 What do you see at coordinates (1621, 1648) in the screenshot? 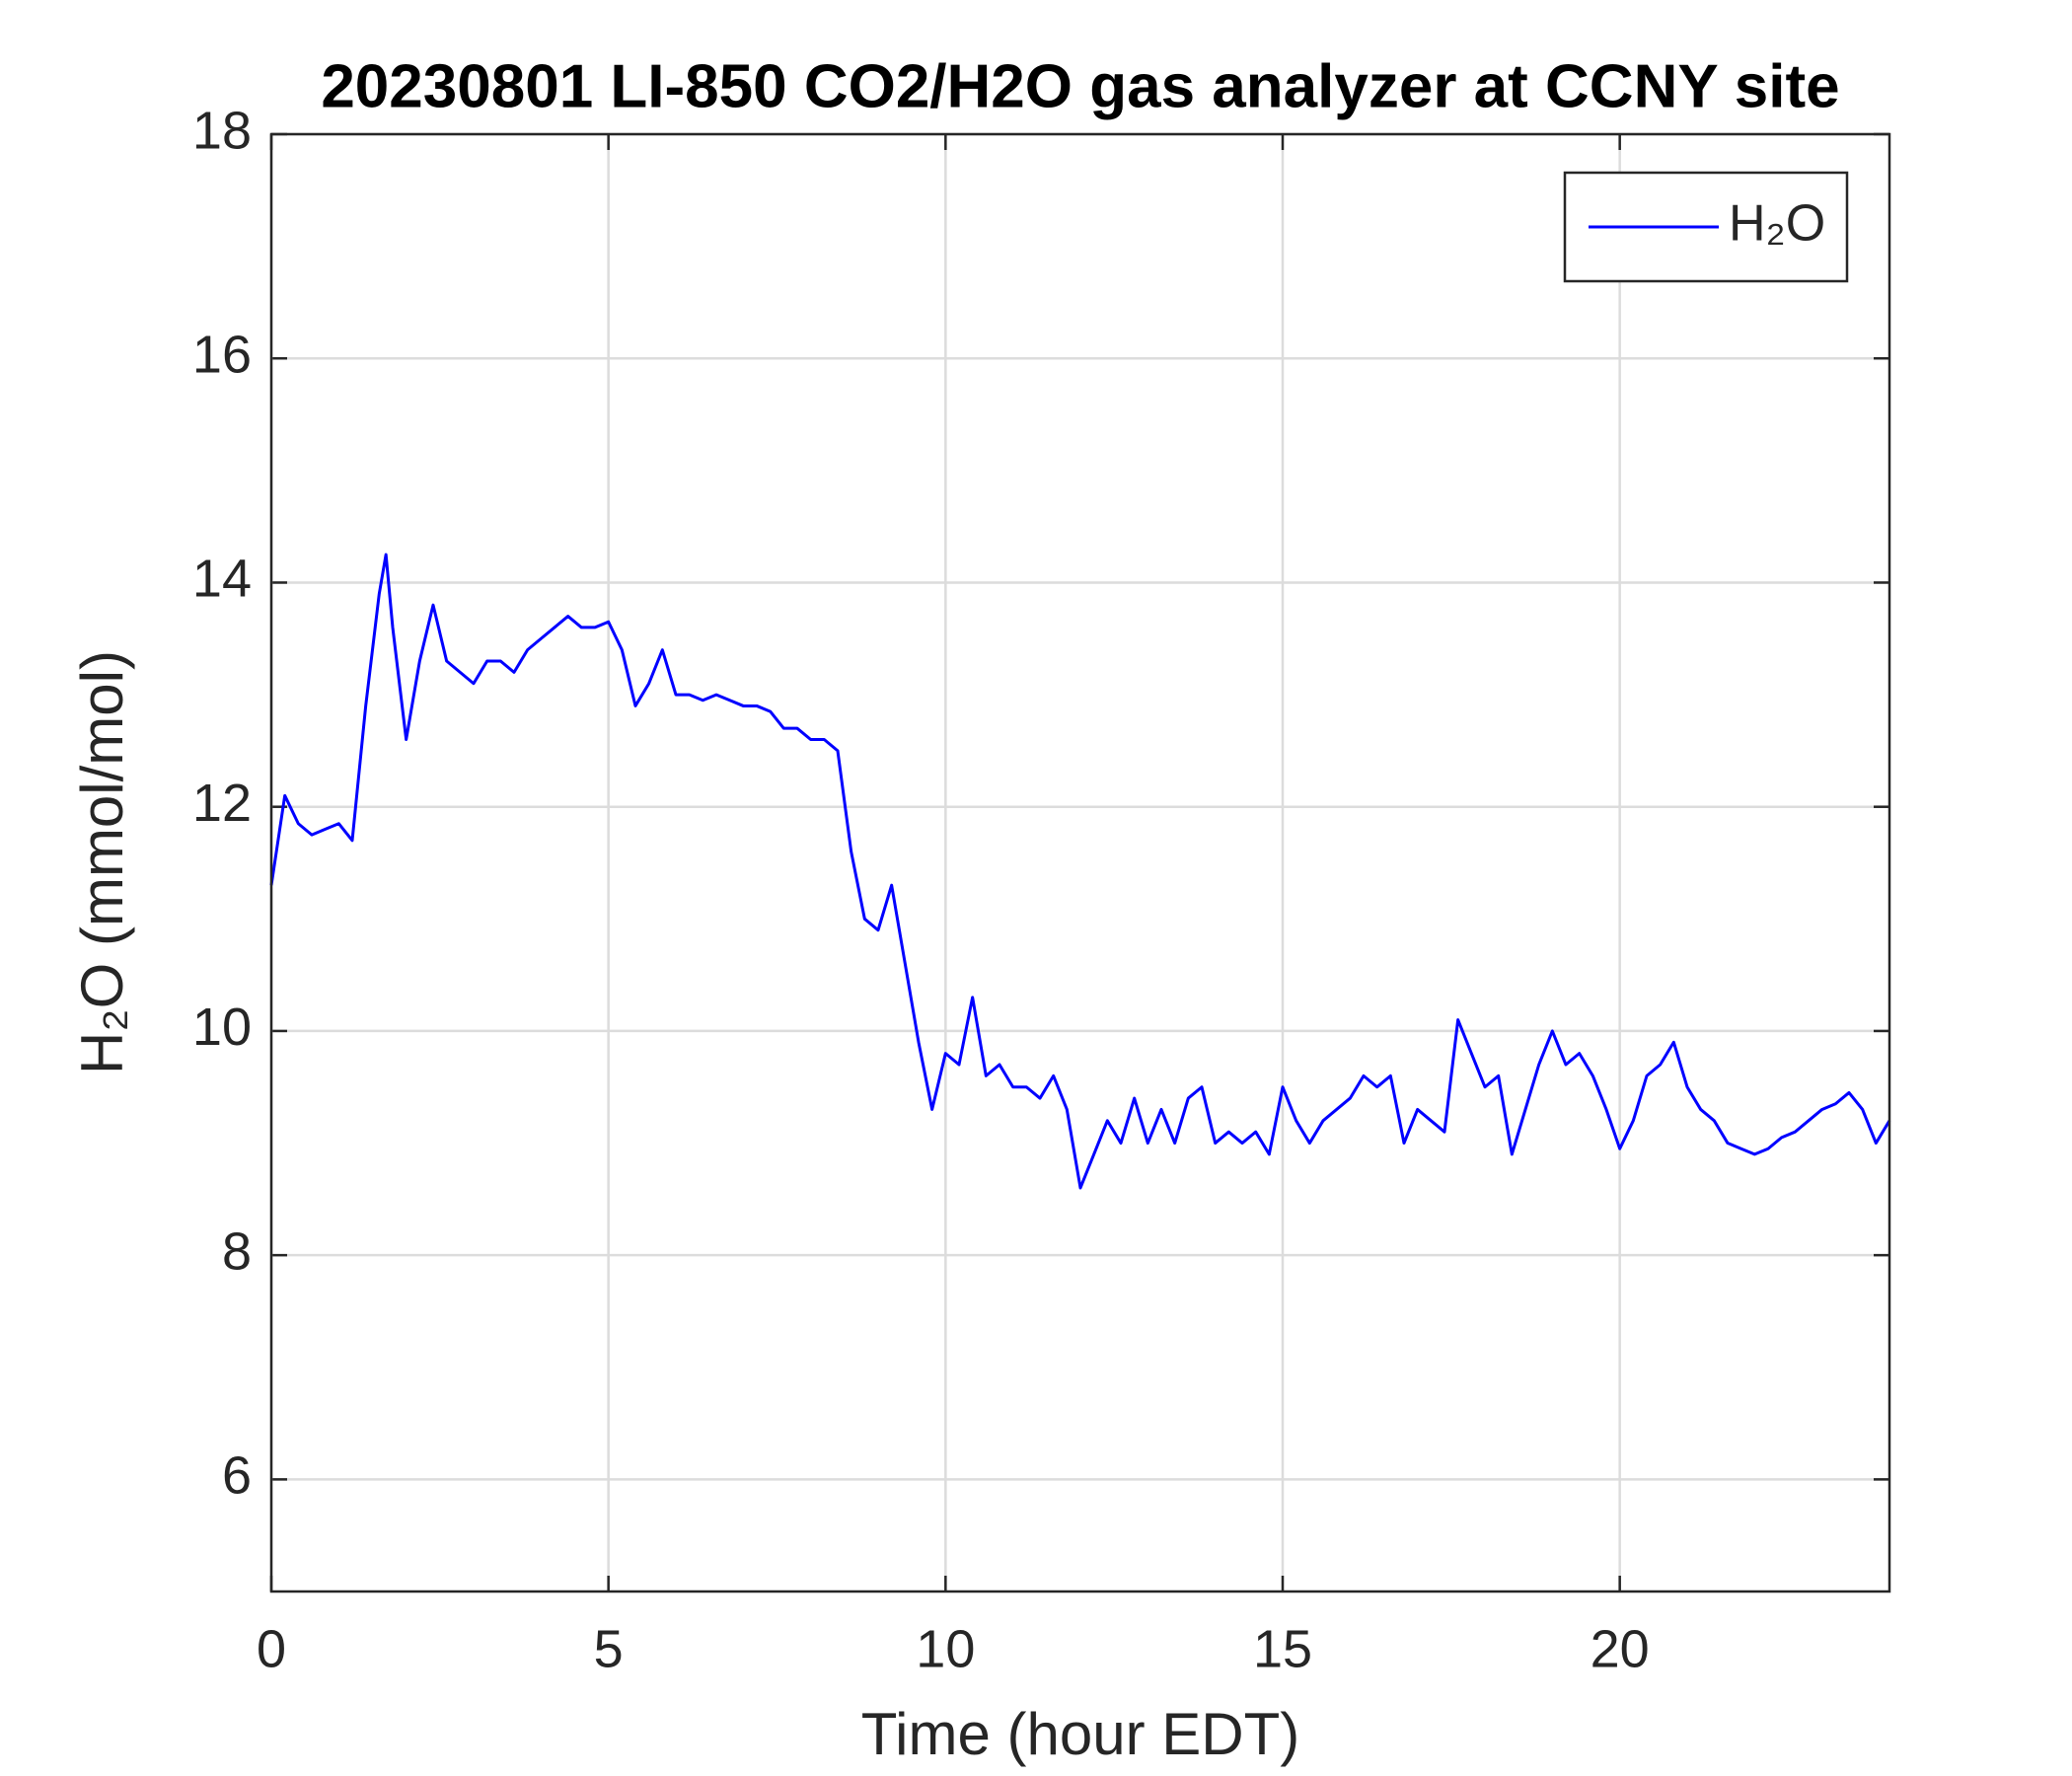
I see `x-tick-label: 20` at bounding box center [1621, 1648].